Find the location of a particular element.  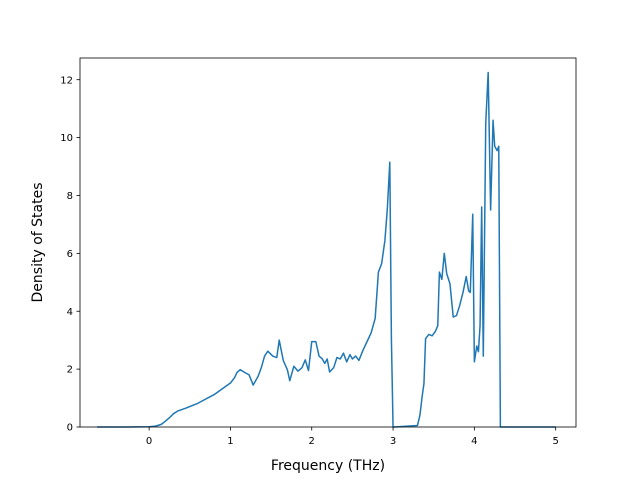

y-tick-label: 8 is located at coordinates (70, 196).